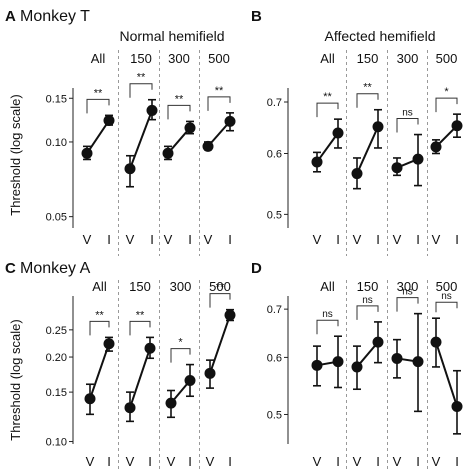 The image size is (474, 475). Describe the element at coordinates (56, 358) in the screenshot. I see `y-tick-label: 0.20` at that location.